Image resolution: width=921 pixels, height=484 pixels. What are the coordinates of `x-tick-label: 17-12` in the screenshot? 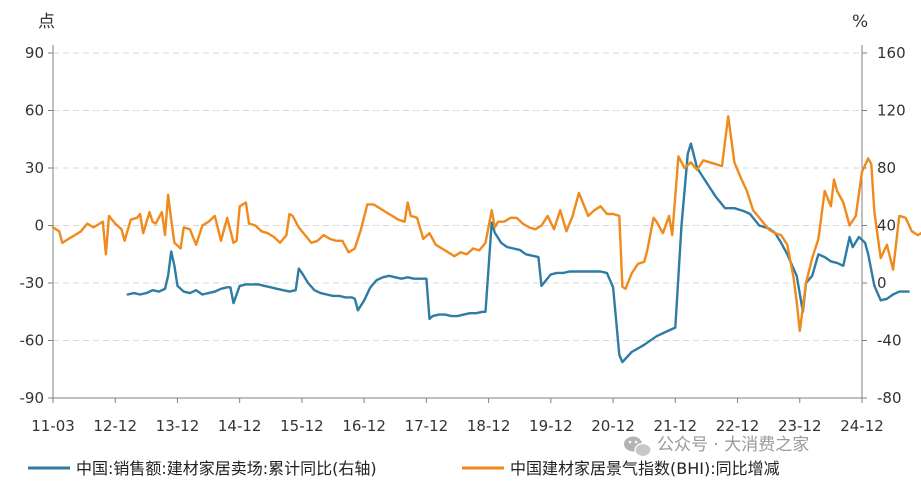 It's located at (427, 426).